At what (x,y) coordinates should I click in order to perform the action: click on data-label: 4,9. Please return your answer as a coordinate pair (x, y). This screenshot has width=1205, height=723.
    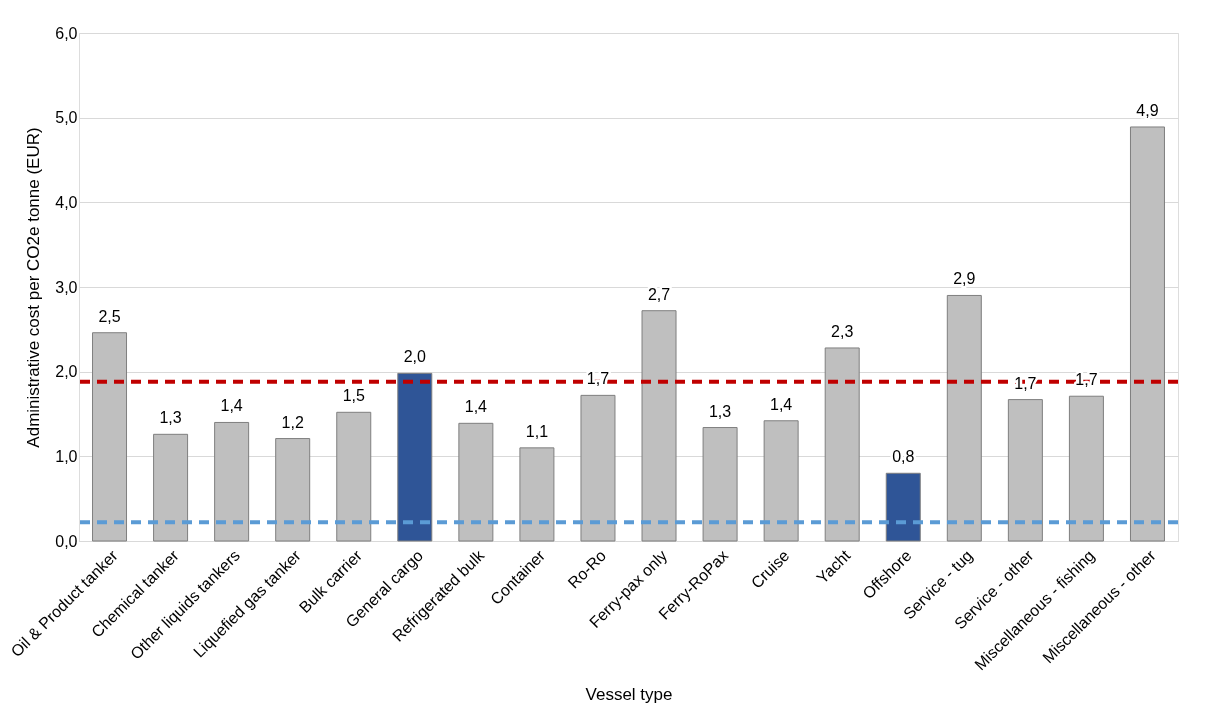
    Looking at the image, I should click on (1147, 110).